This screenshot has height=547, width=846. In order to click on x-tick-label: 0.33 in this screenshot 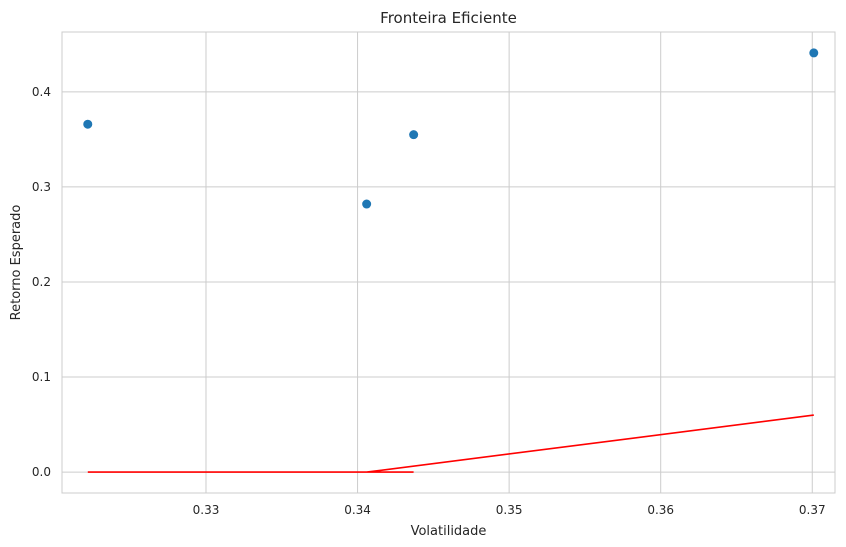, I will do `click(206, 510)`.